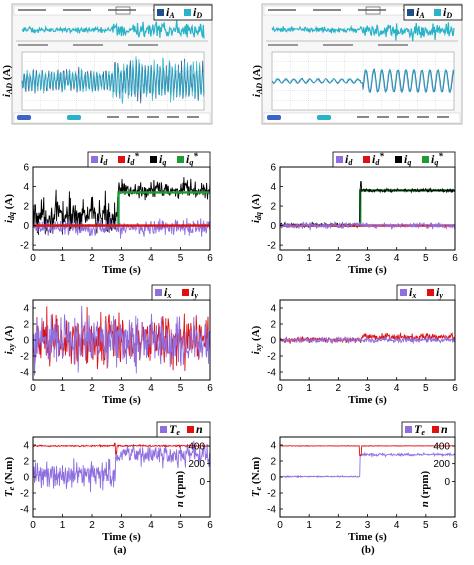 Image resolution: width=474 pixels, height=565 pixels. What do you see at coordinates (363, 81) in the screenshot?
I see `scope-trace-iA` at bounding box center [363, 81].